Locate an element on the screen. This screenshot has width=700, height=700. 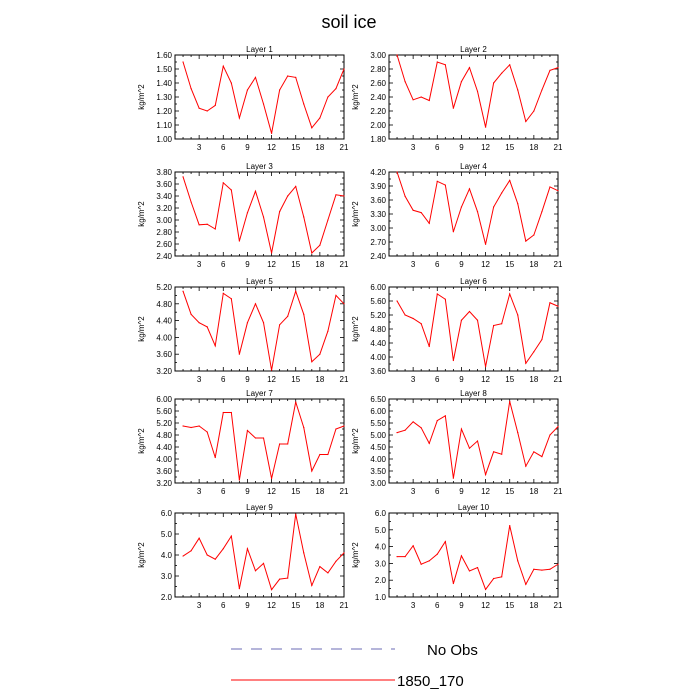
y-tick-label: 6.00 is located at coordinates (164, 399).